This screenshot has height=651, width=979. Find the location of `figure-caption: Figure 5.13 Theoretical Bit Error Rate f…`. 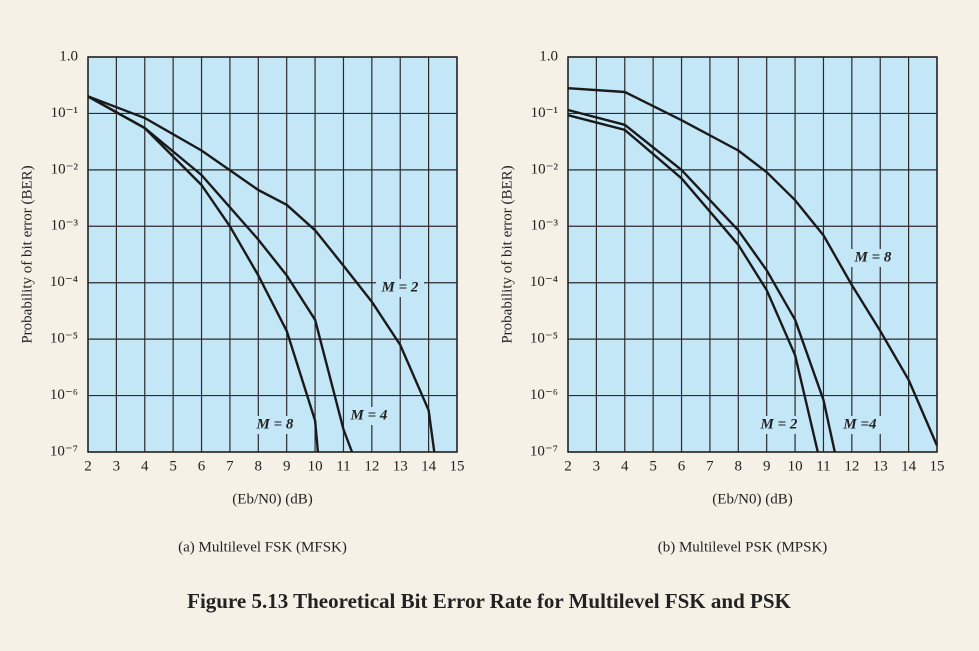

figure-caption: Figure 5.13 Theoretical Bit Error Rate f… is located at coordinates (489, 601).